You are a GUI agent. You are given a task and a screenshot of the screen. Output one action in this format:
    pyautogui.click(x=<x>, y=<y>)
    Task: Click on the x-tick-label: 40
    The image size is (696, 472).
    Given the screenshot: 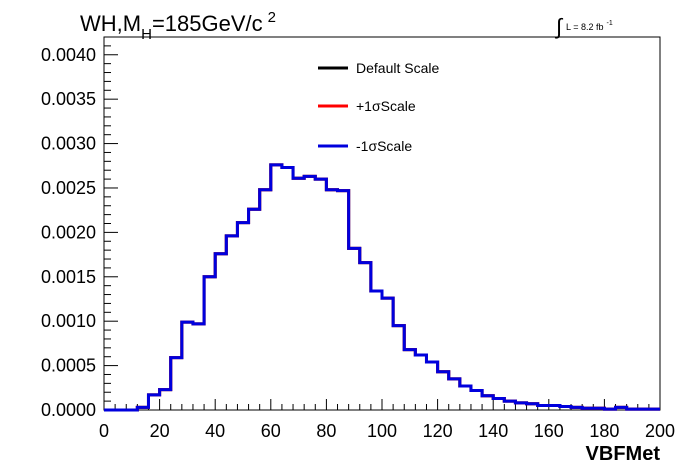 What is the action you would take?
    pyautogui.click(x=215, y=431)
    